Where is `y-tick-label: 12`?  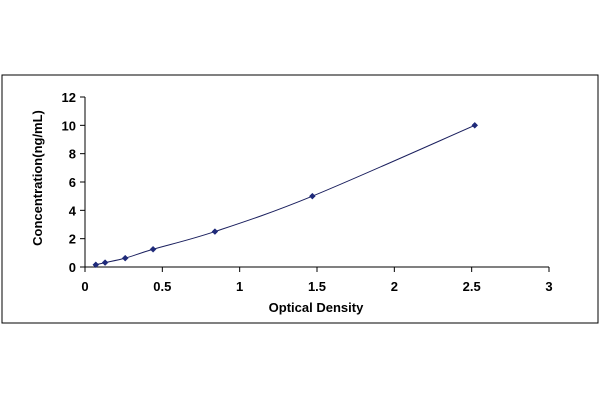 y-tick-label: 12 is located at coordinates (69, 97).